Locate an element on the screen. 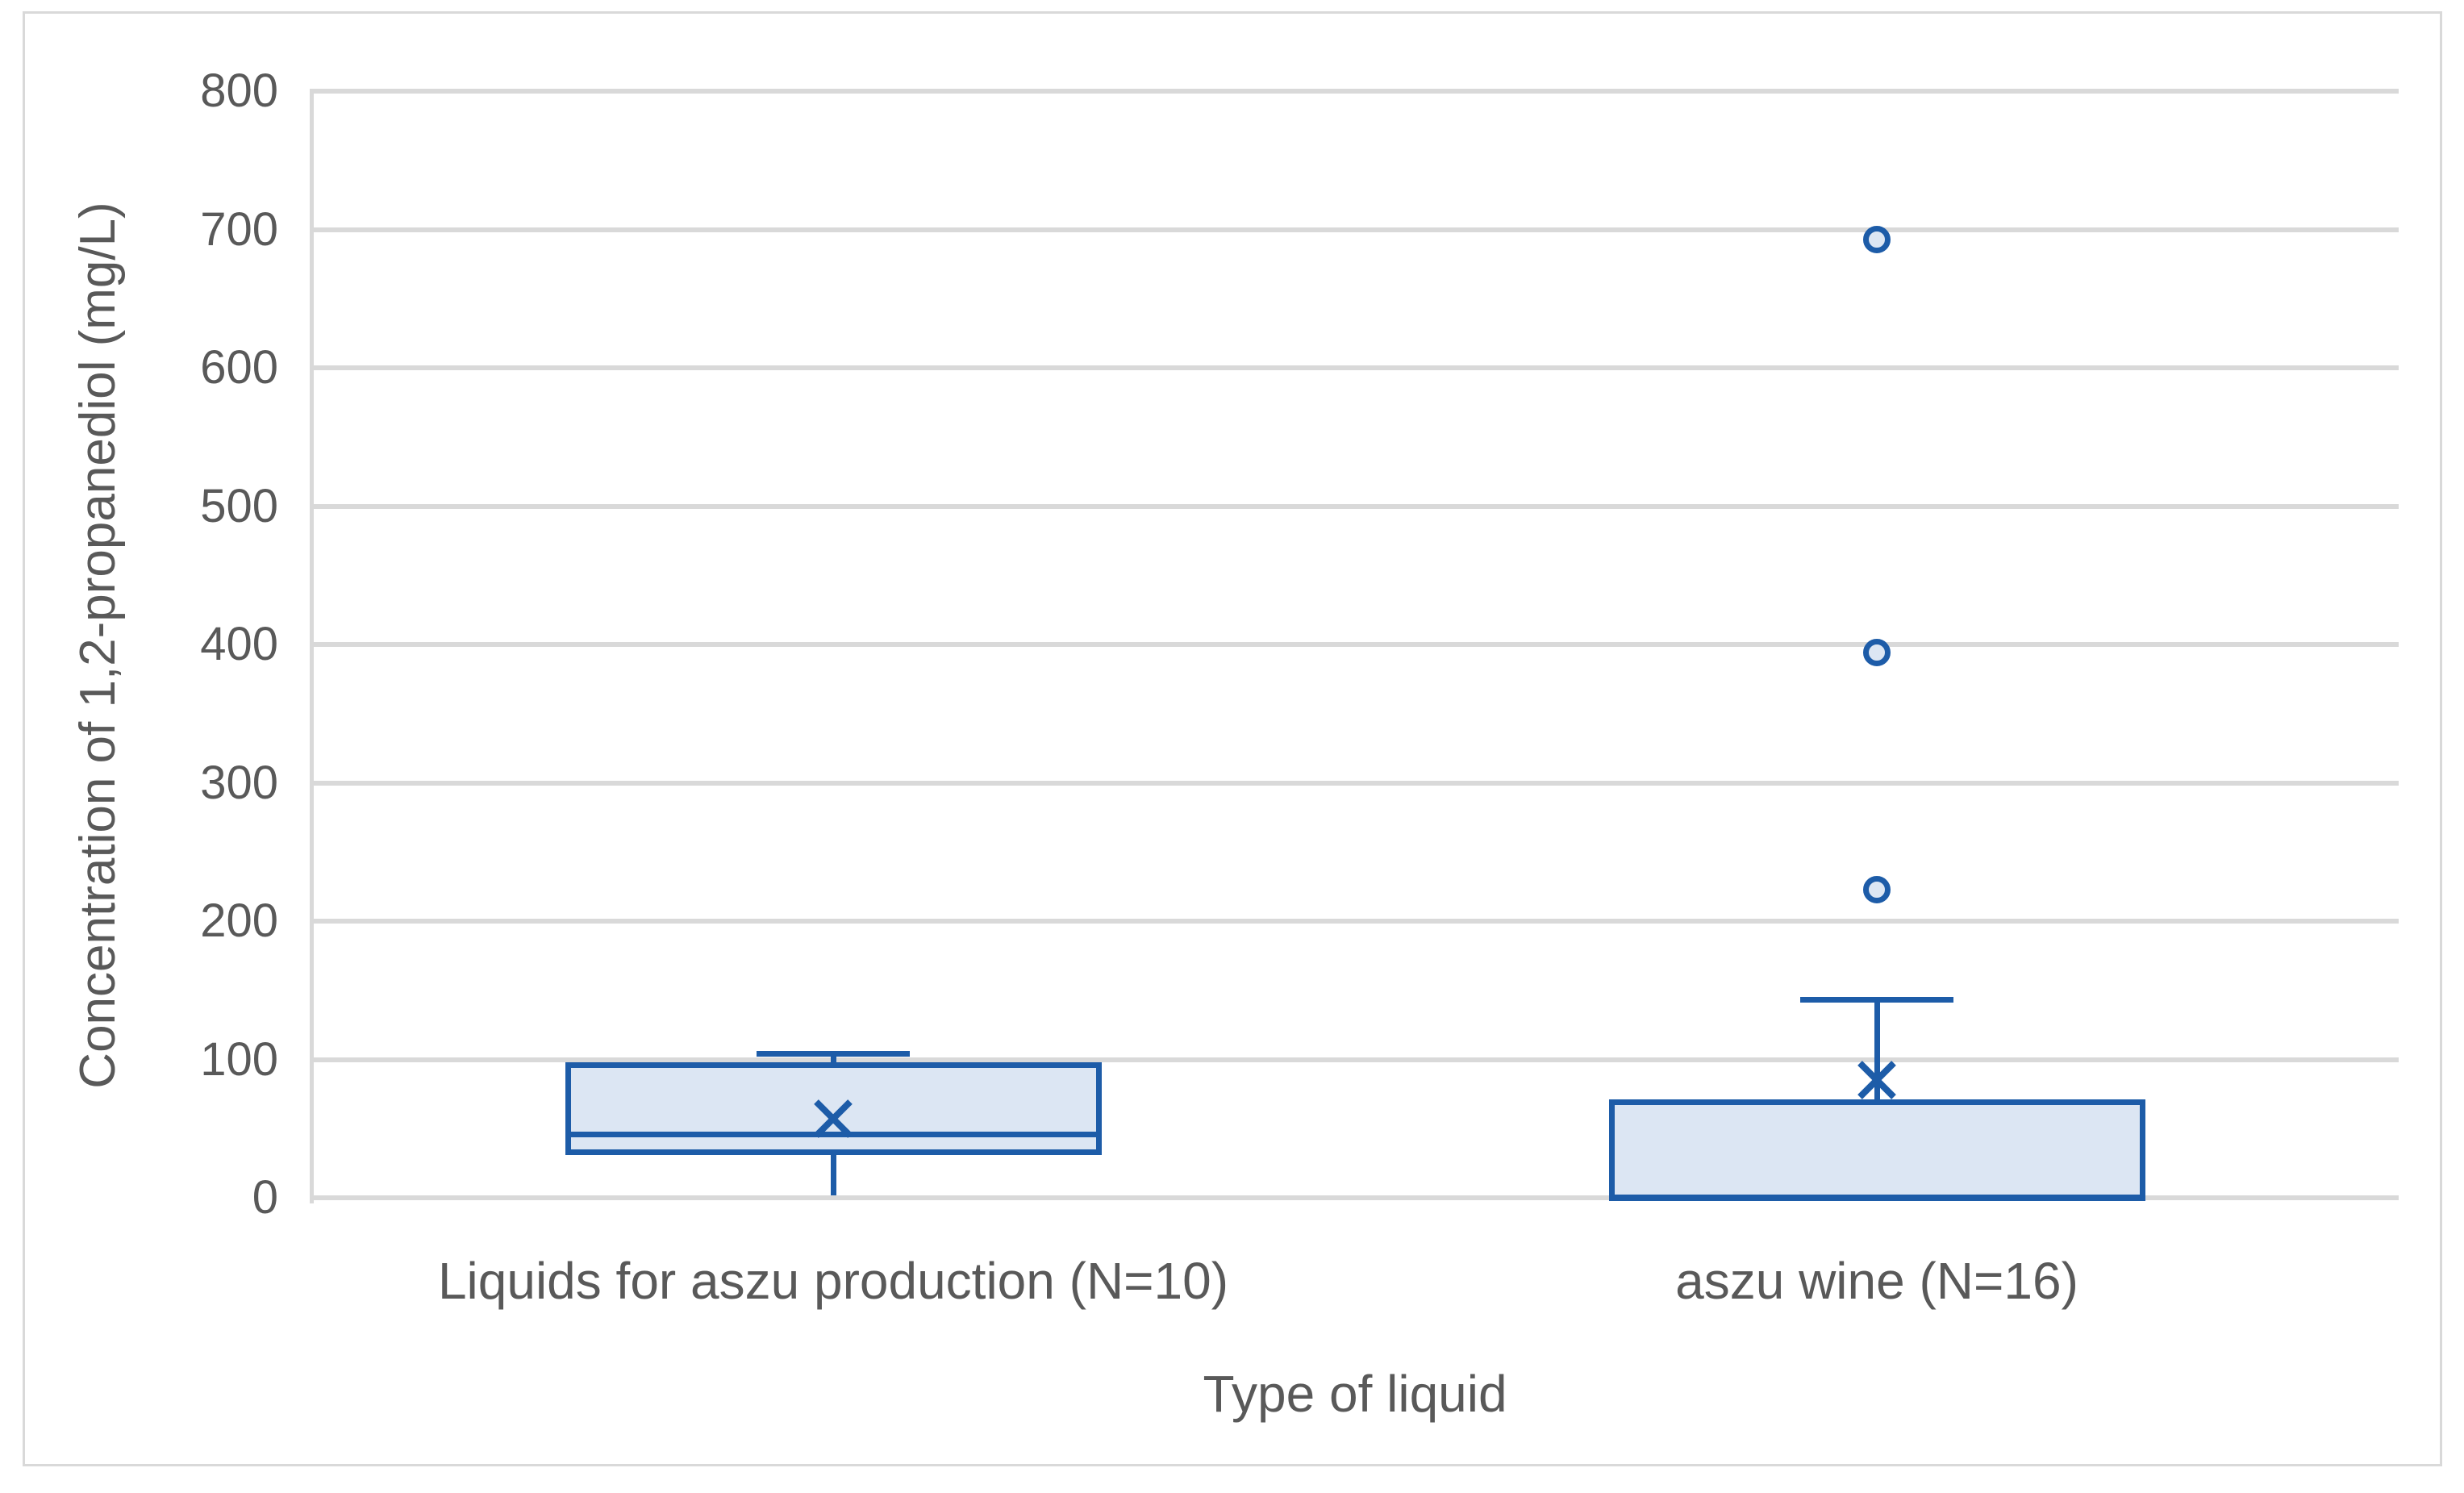  y-tick-label: 0 is located at coordinates (265, 1197).